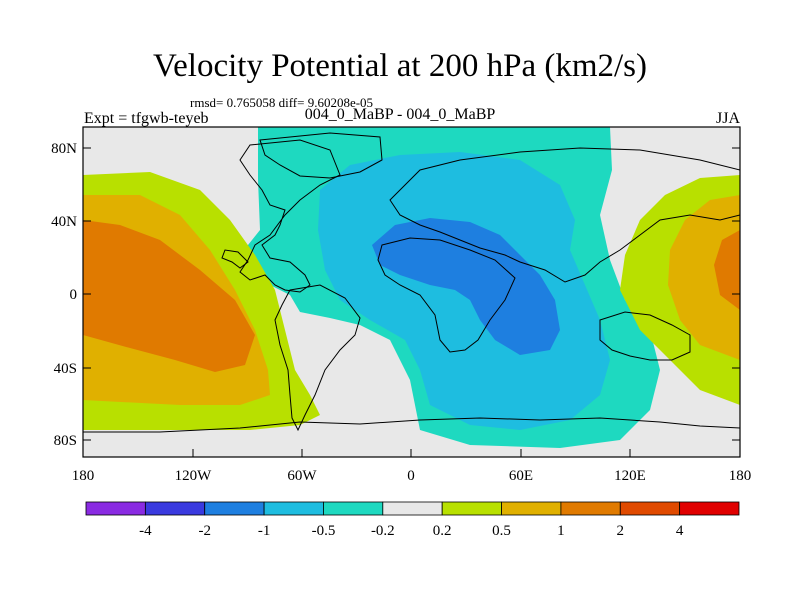  Describe the element at coordinates (65, 369) in the screenshot. I see `y-tick-label-40s: 40S` at that location.